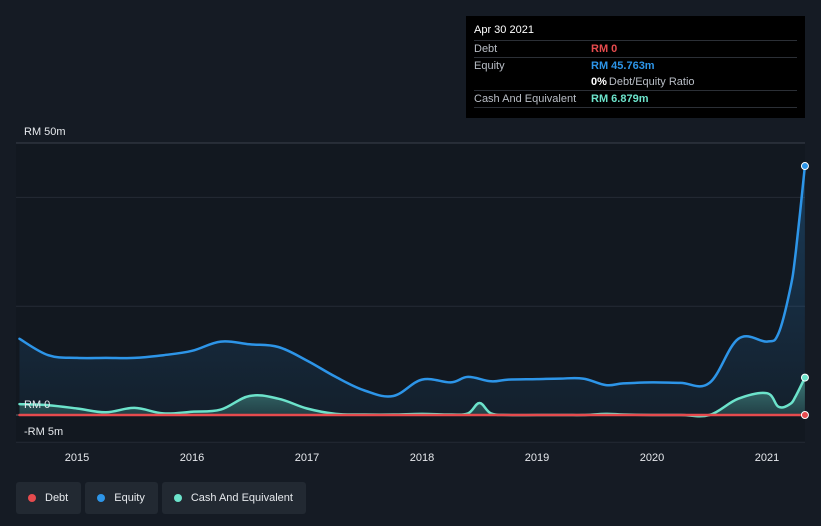  Describe the element at coordinates (804, 415) in the screenshot. I see `endpoint-debt` at that location.